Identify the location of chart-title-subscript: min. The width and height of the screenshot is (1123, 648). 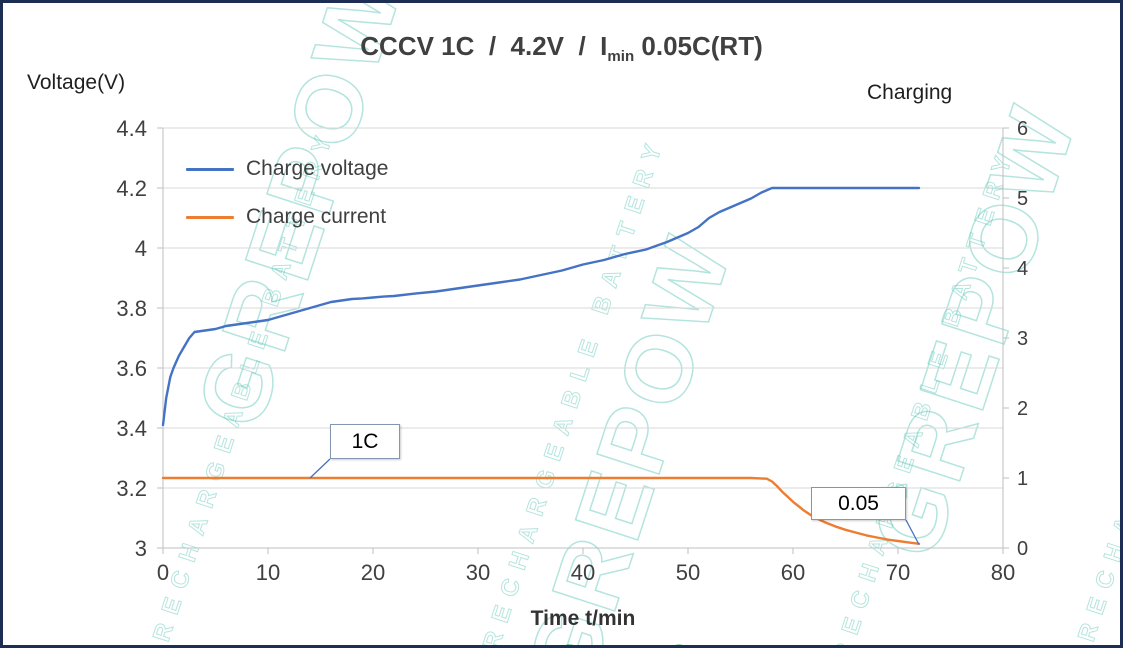
(621, 57).